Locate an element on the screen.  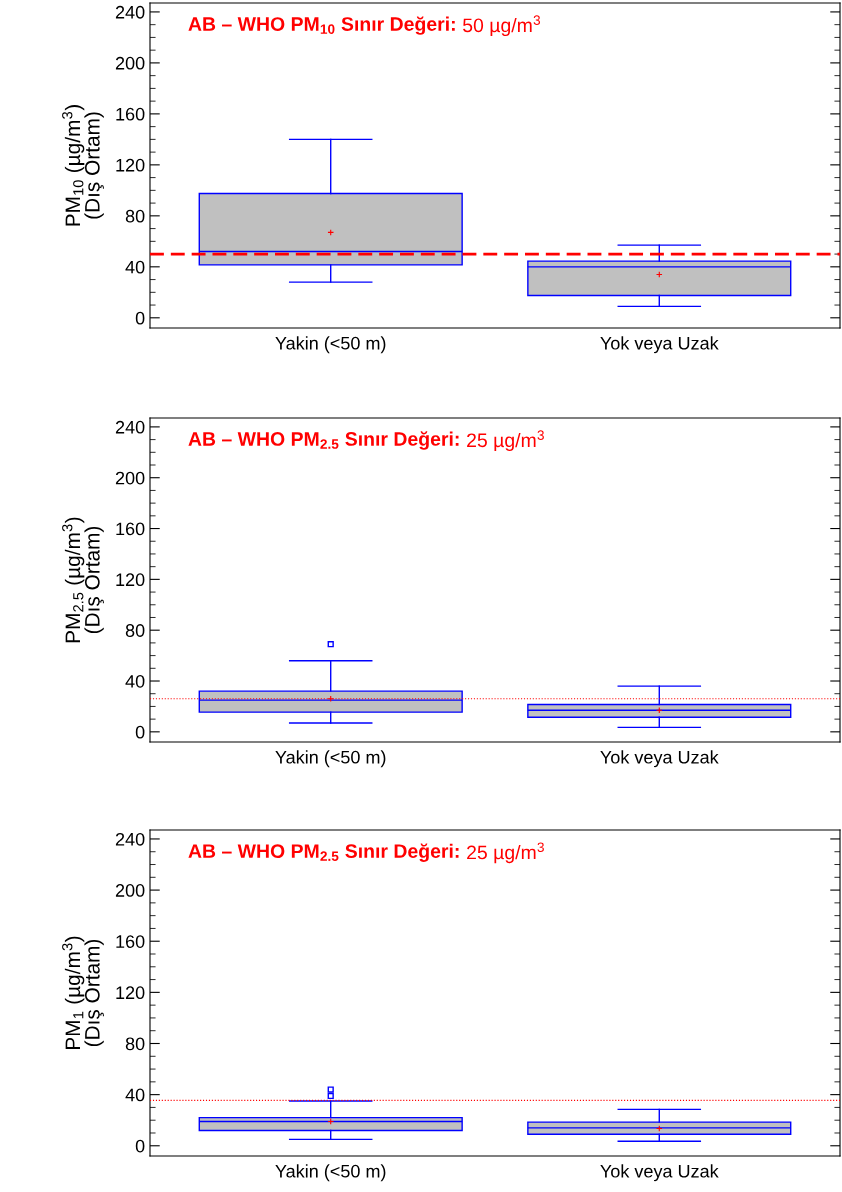
y-axis-title: PM$_{1}$ (µg/m$^{3}$) (Dış Ortam) is located at coordinates (83, 992).